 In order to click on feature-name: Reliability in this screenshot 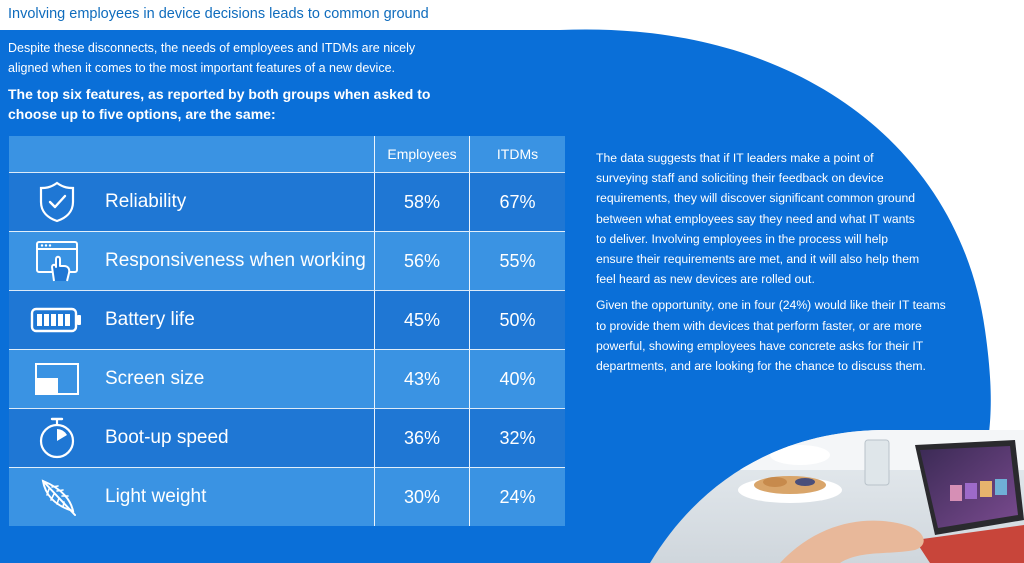, I will do `click(240, 202)`.